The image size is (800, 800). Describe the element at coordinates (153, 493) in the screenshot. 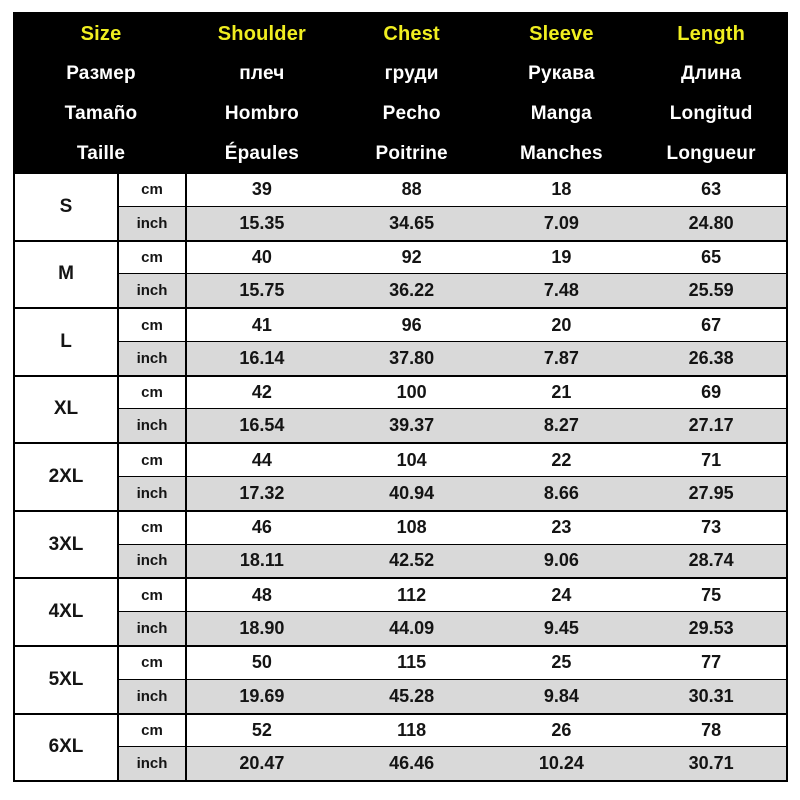

I see `unit-label-2XL-inch: inch` at that location.